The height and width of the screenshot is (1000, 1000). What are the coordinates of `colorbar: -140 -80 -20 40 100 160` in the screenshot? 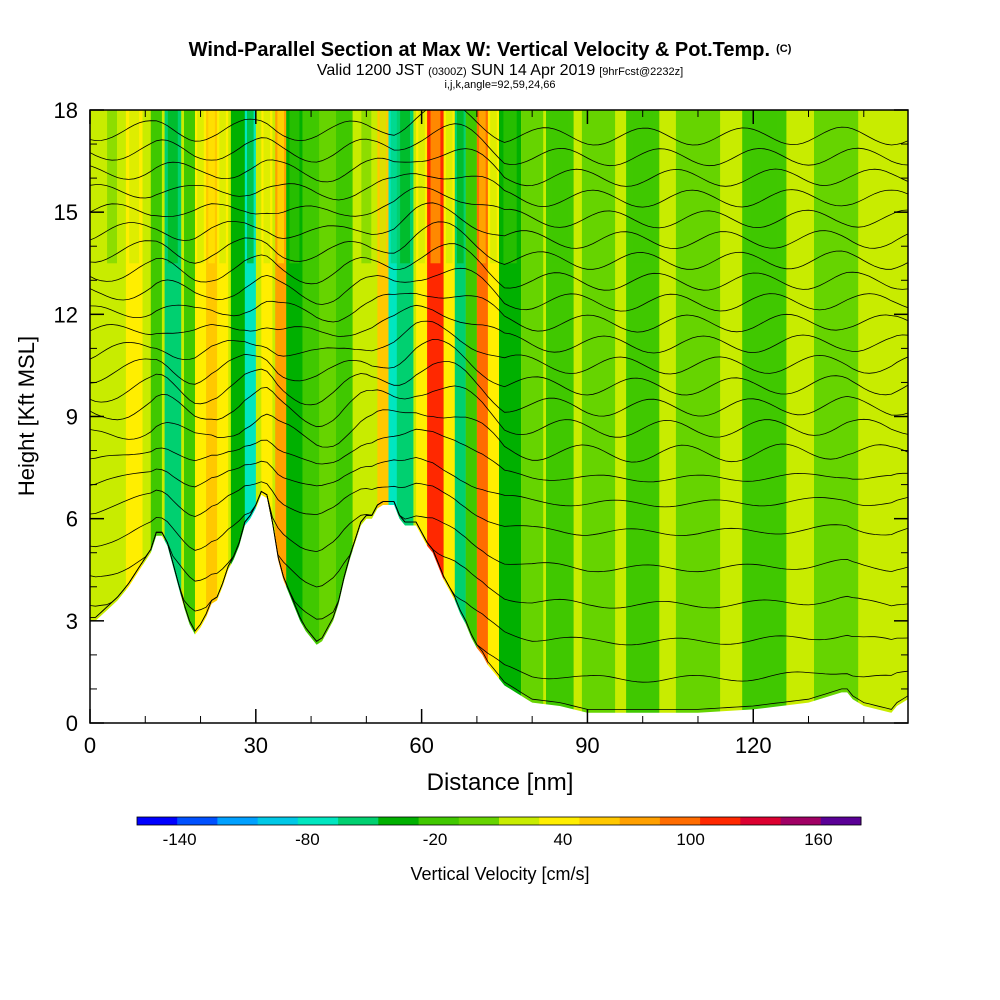 It's located at (499, 832).